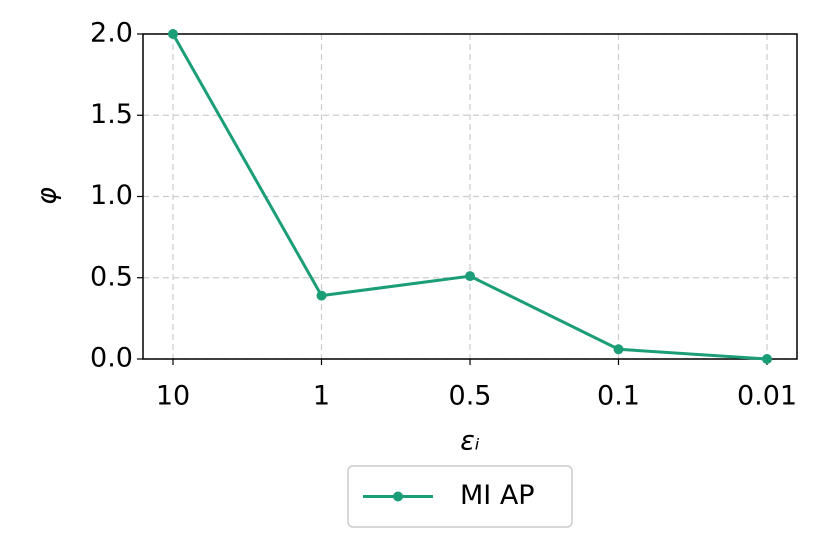  What do you see at coordinates (47, 196) in the screenshot?
I see `y-axis-label: φ` at bounding box center [47, 196].